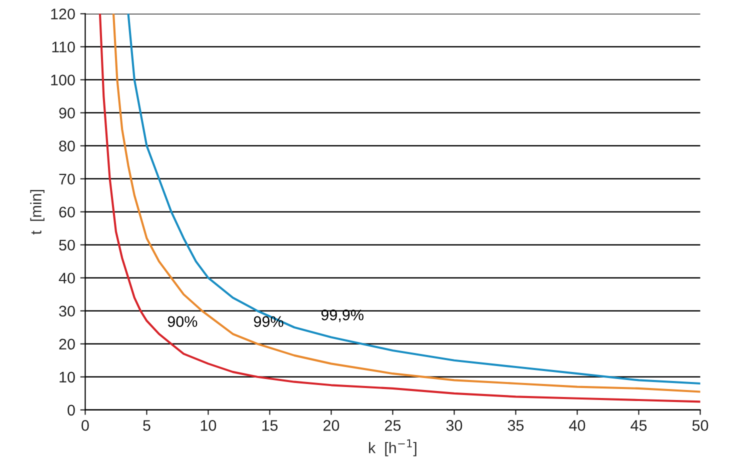 The height and width of the screenshot is (458, 741). What do you see at coordinates (67, 146) in the screenshot?
I see `y-tick-label: 80` at bounding box center [67, 146].